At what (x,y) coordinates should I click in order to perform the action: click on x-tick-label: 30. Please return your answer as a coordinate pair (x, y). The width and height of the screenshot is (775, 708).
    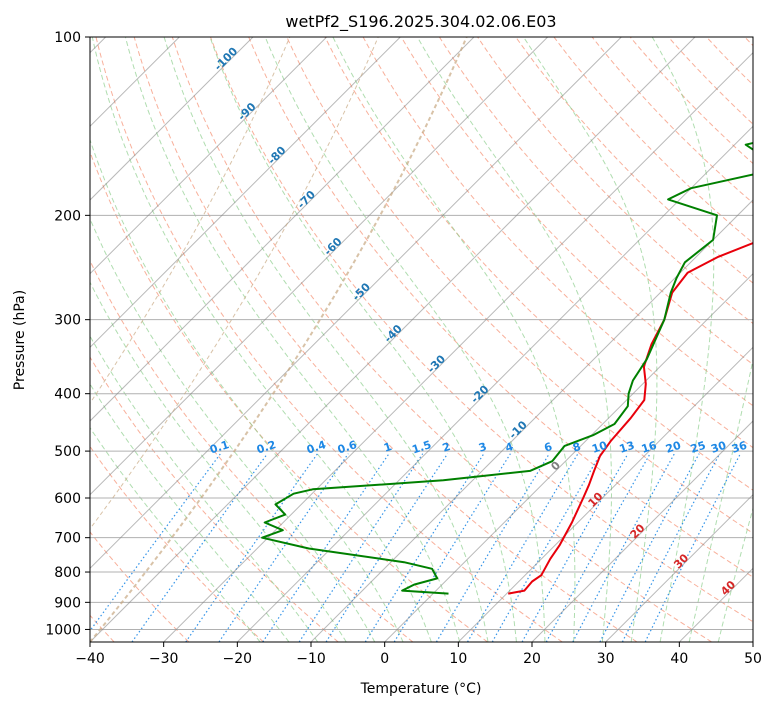
    Looking at the image, I should click on (606, 659).